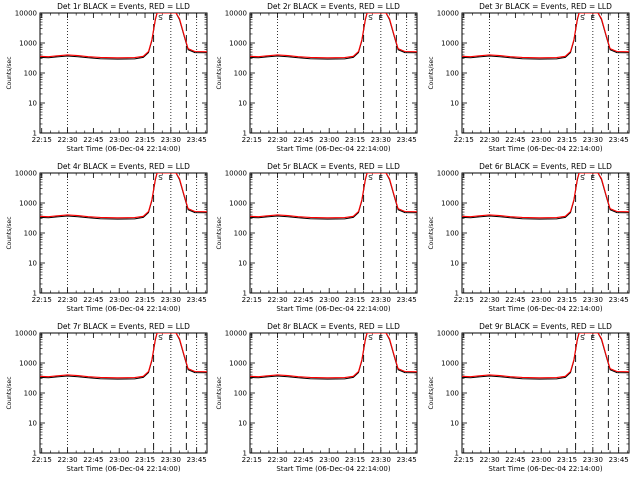 Image resolution: width=640 pixels, height=480 pixels. Describe the element at coordinates (197, 460) in the screenshot. I see `det7r-x-tick-label: 23:45` at that location.